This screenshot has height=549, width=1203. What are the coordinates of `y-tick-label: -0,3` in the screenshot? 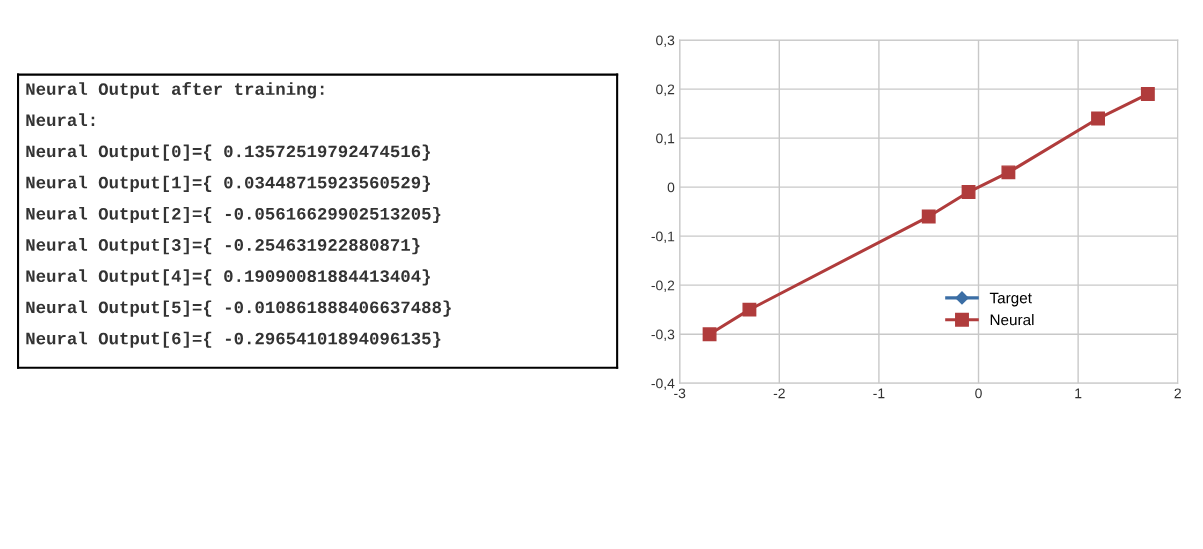 It's located at (663, 335).